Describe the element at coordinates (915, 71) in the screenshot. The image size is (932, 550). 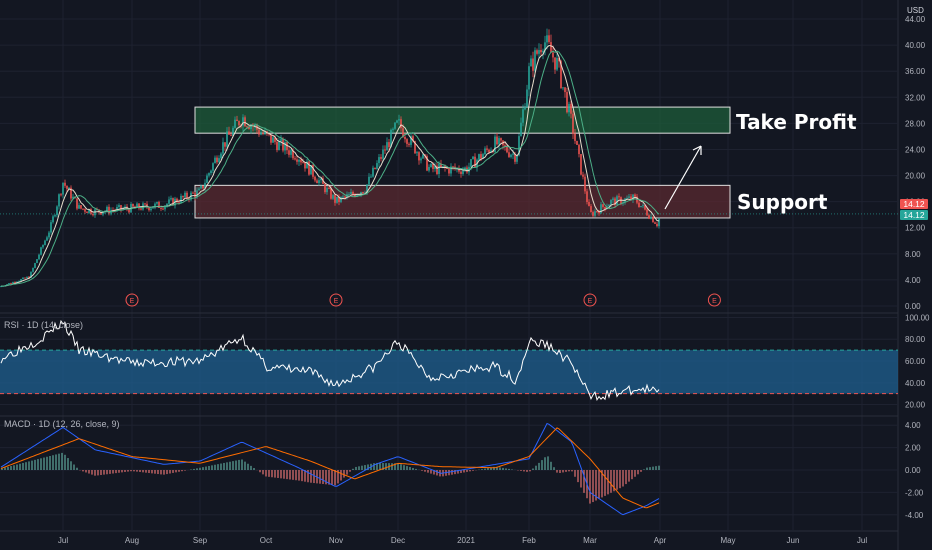
I see `y-tick-label: 36.00` at that location.